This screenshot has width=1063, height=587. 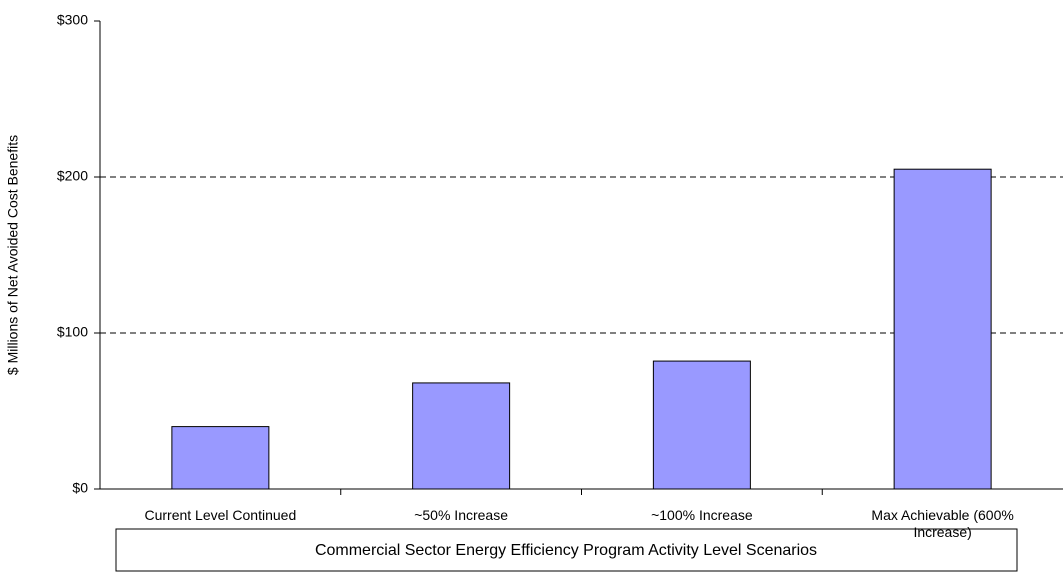 I want to click on x-tick-label: ~100% Increase, so click(x=702, y=515).